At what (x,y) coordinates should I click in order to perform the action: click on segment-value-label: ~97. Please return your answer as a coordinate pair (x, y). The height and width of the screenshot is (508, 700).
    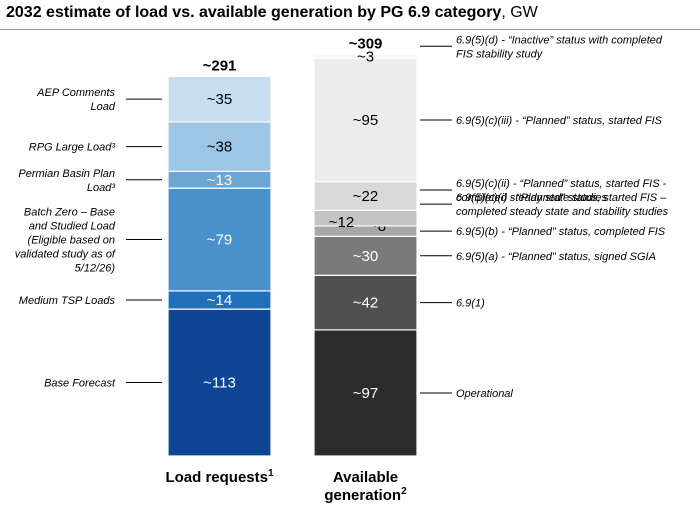
    Looking at the image, I should click on (365, 393).